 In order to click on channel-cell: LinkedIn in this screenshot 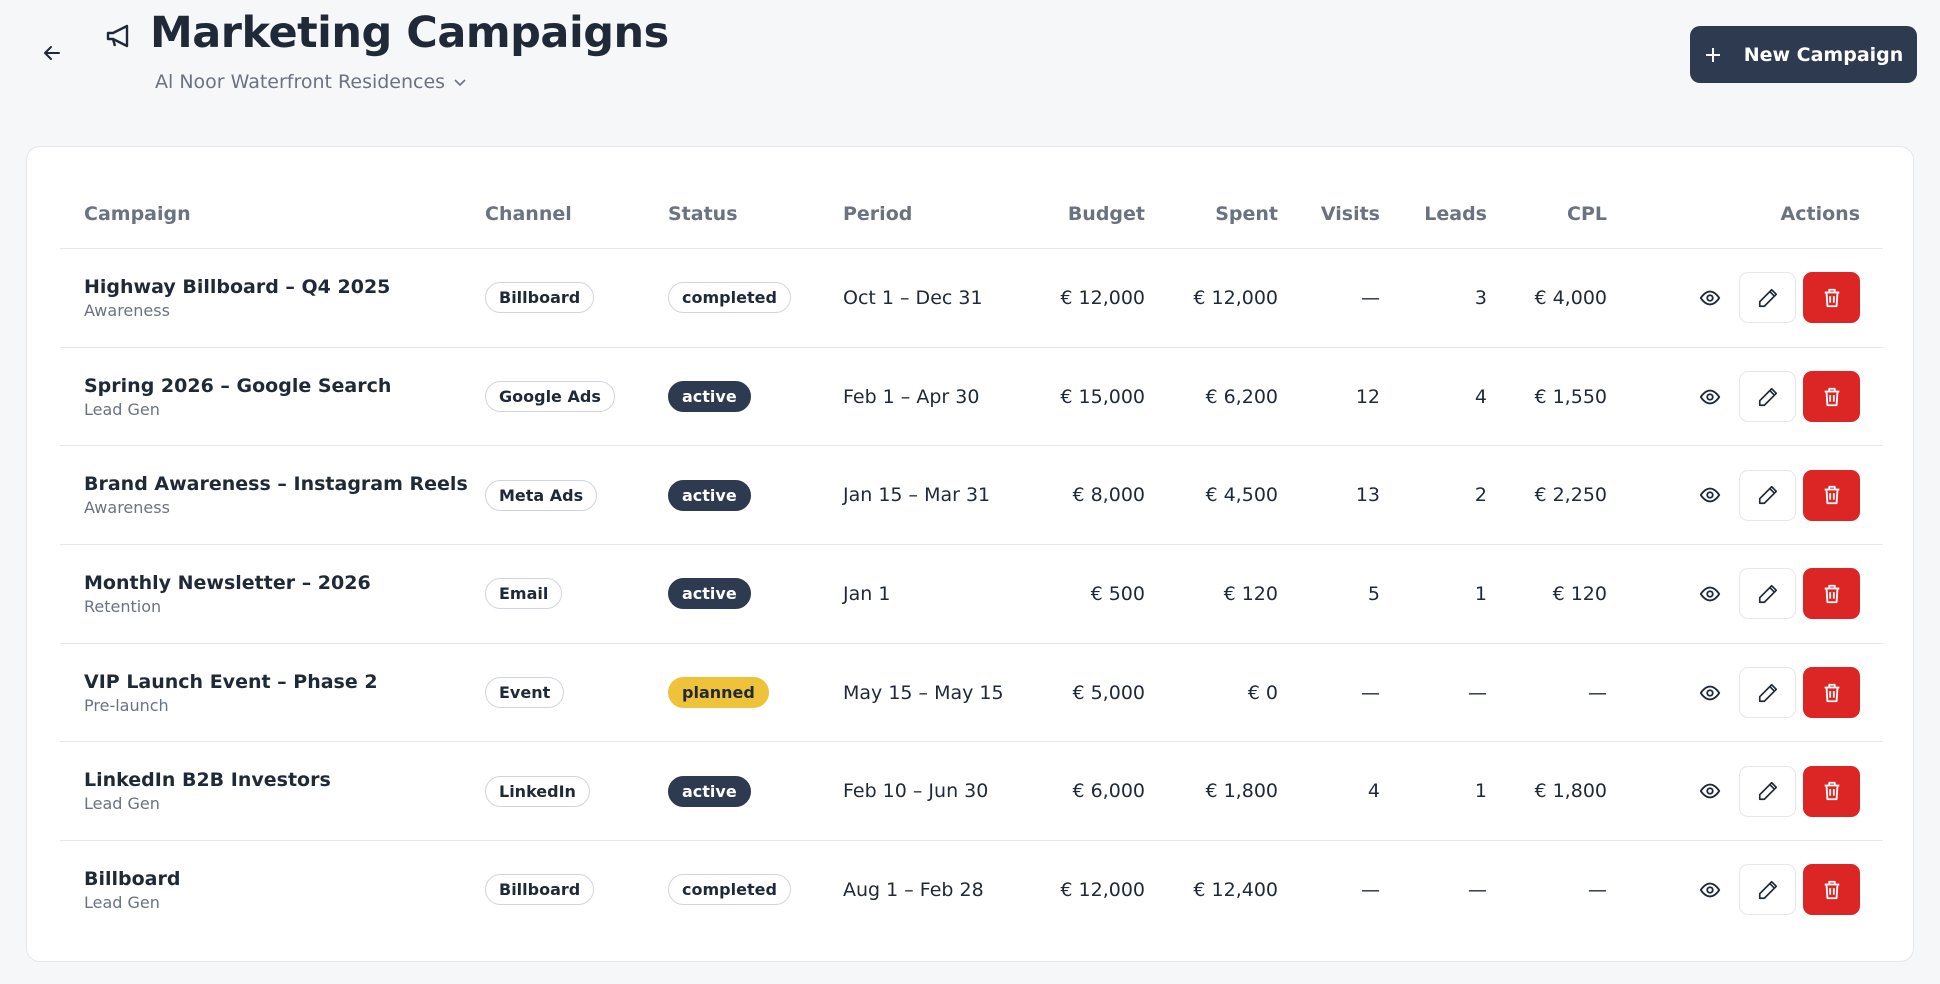, I will do `click(576, 791)`.